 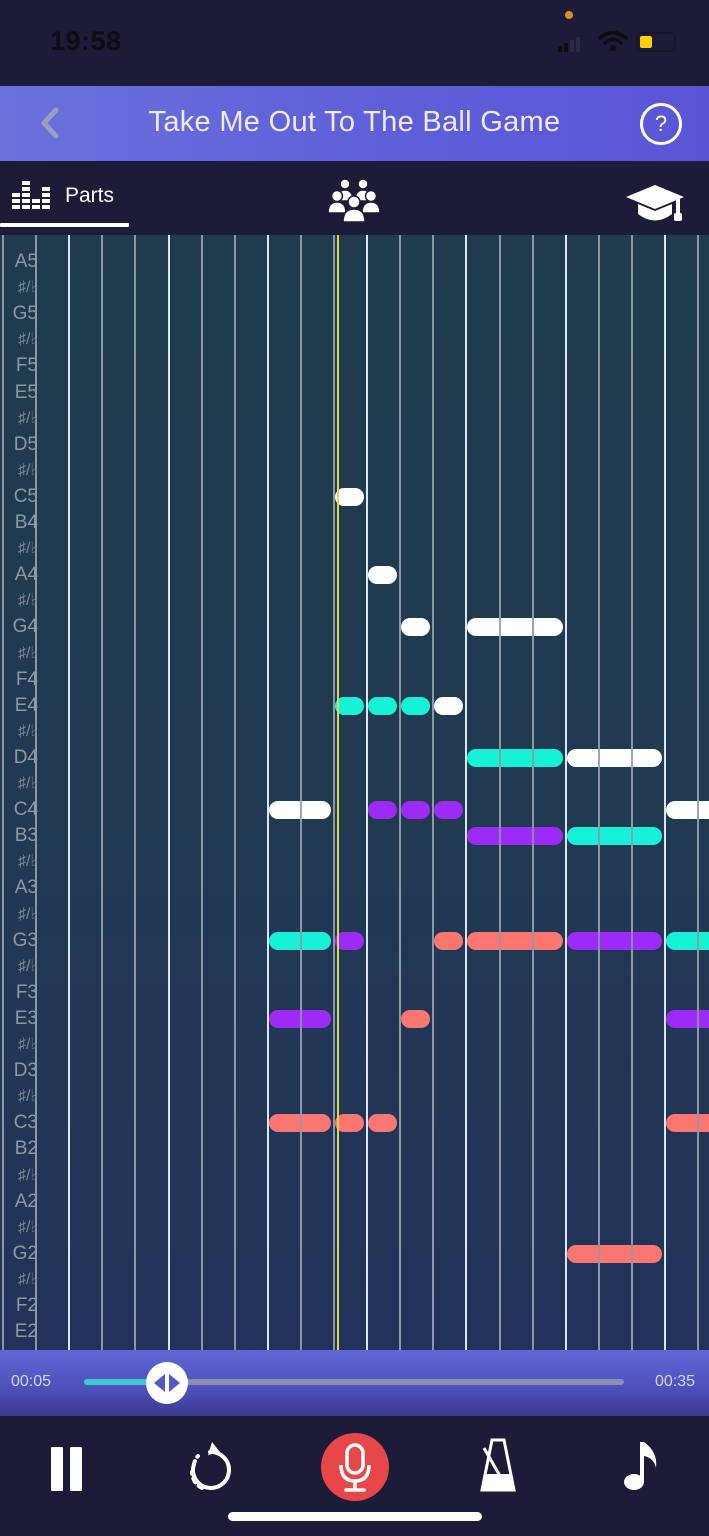 I want to click on tab-ensemble, so click(x=354, y=200).